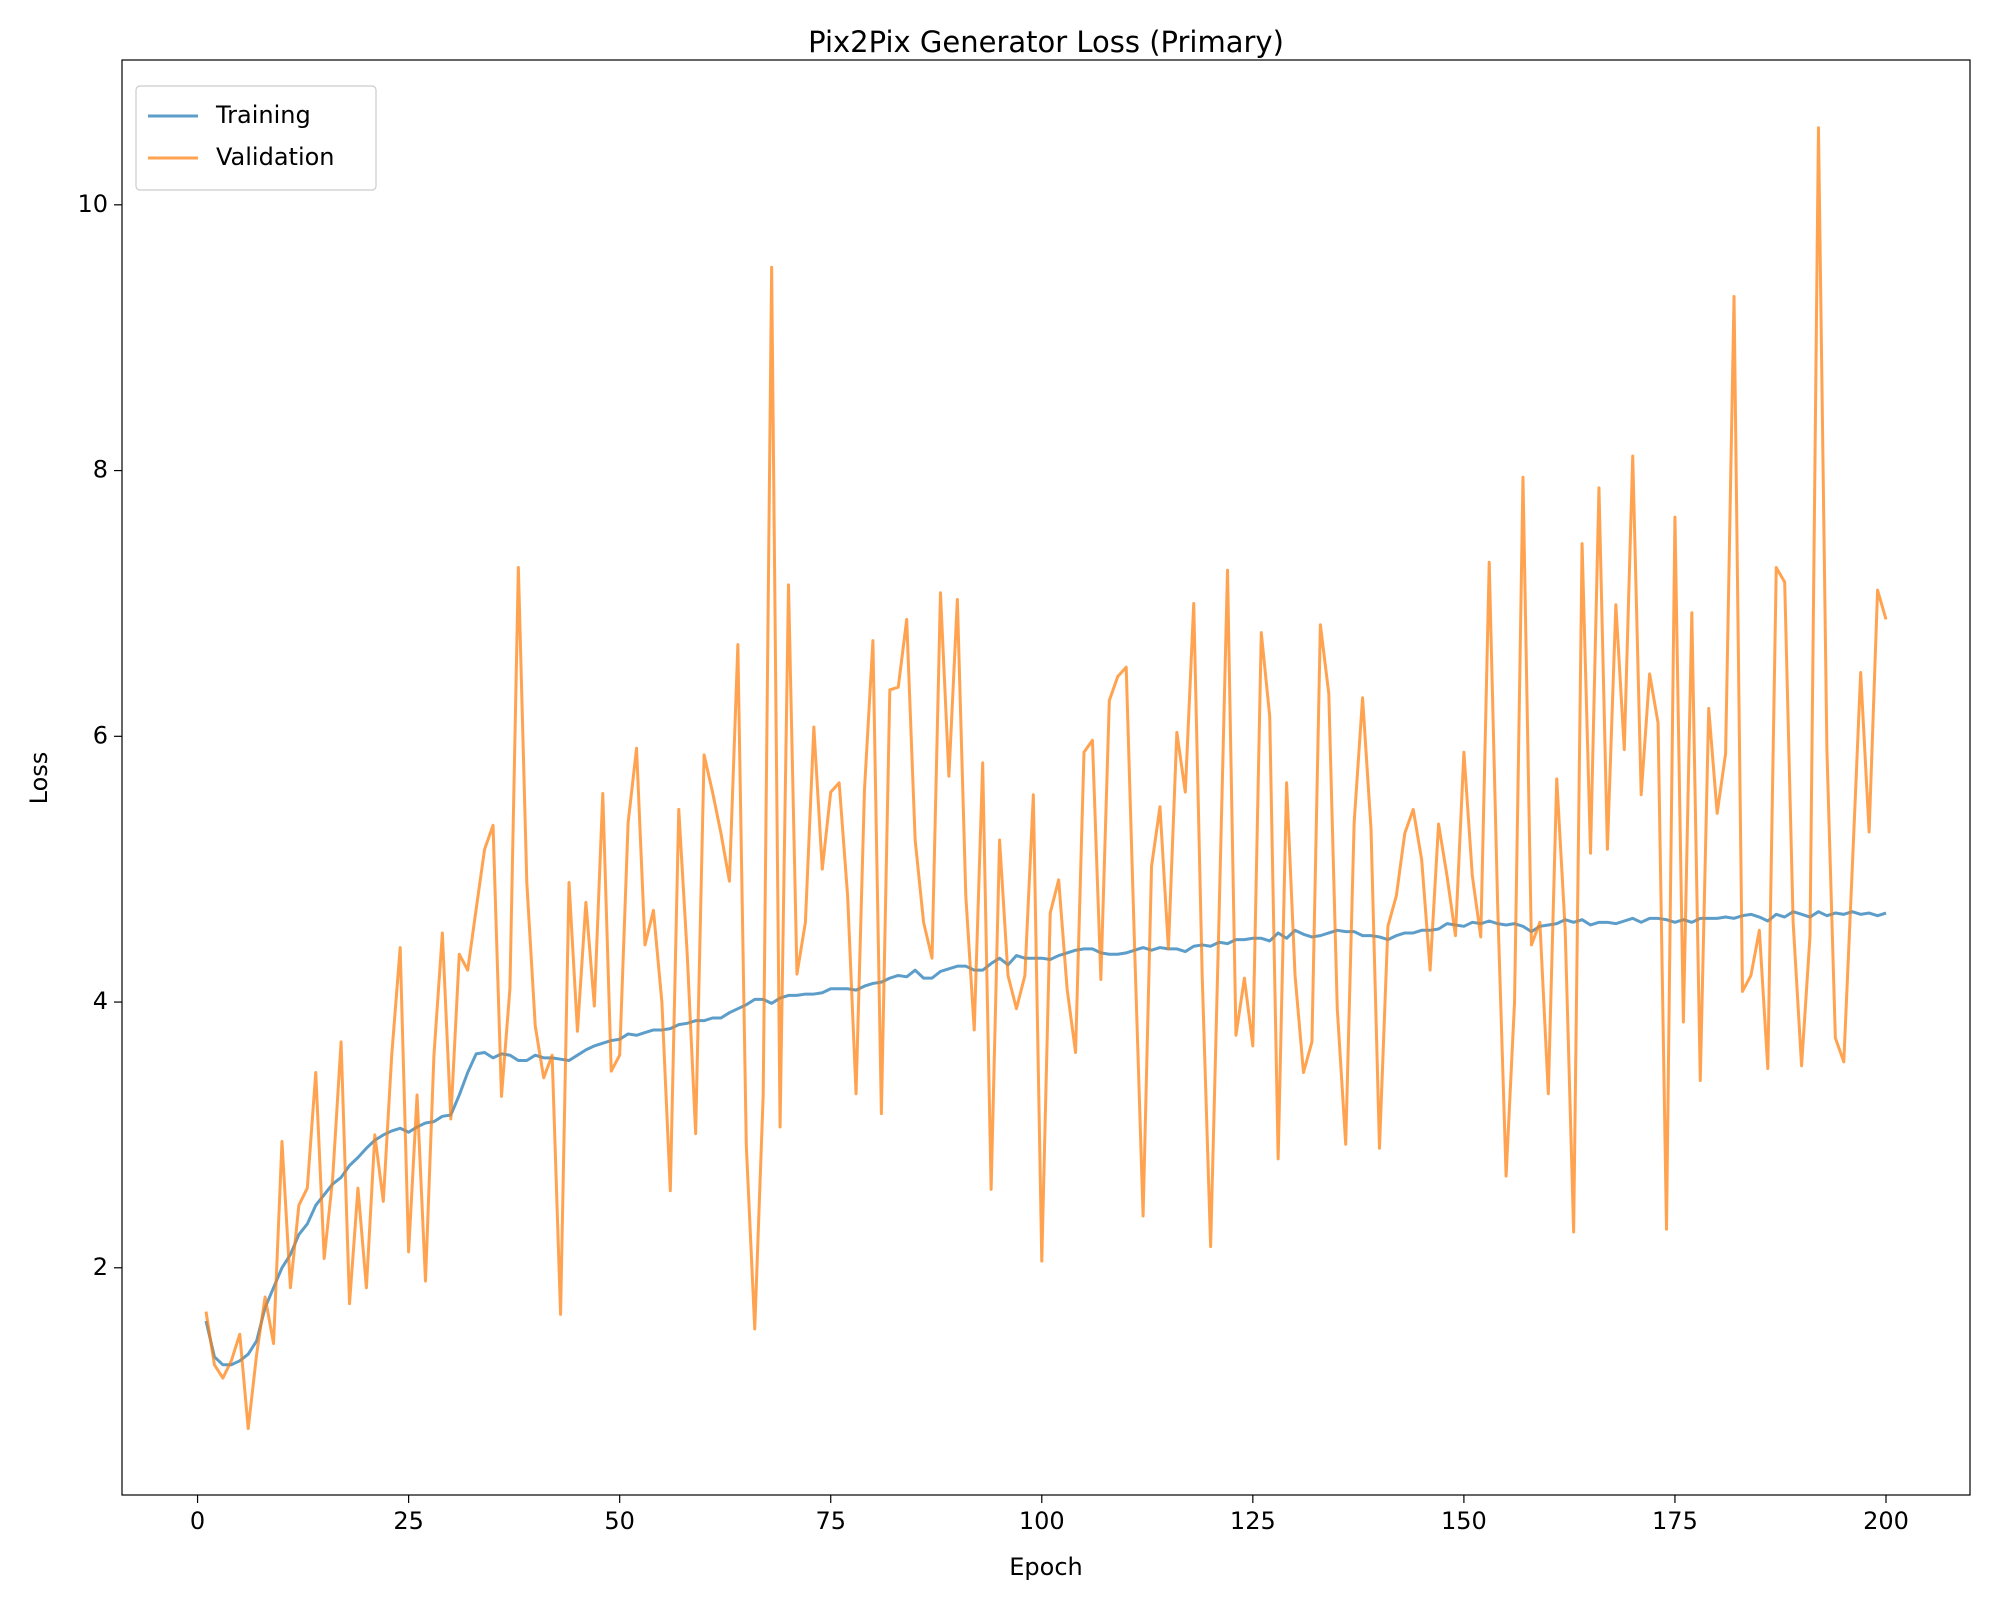  Describe the element at coordinates (263, 115) in the screenshot. I see `legend-label: Training` at that location.